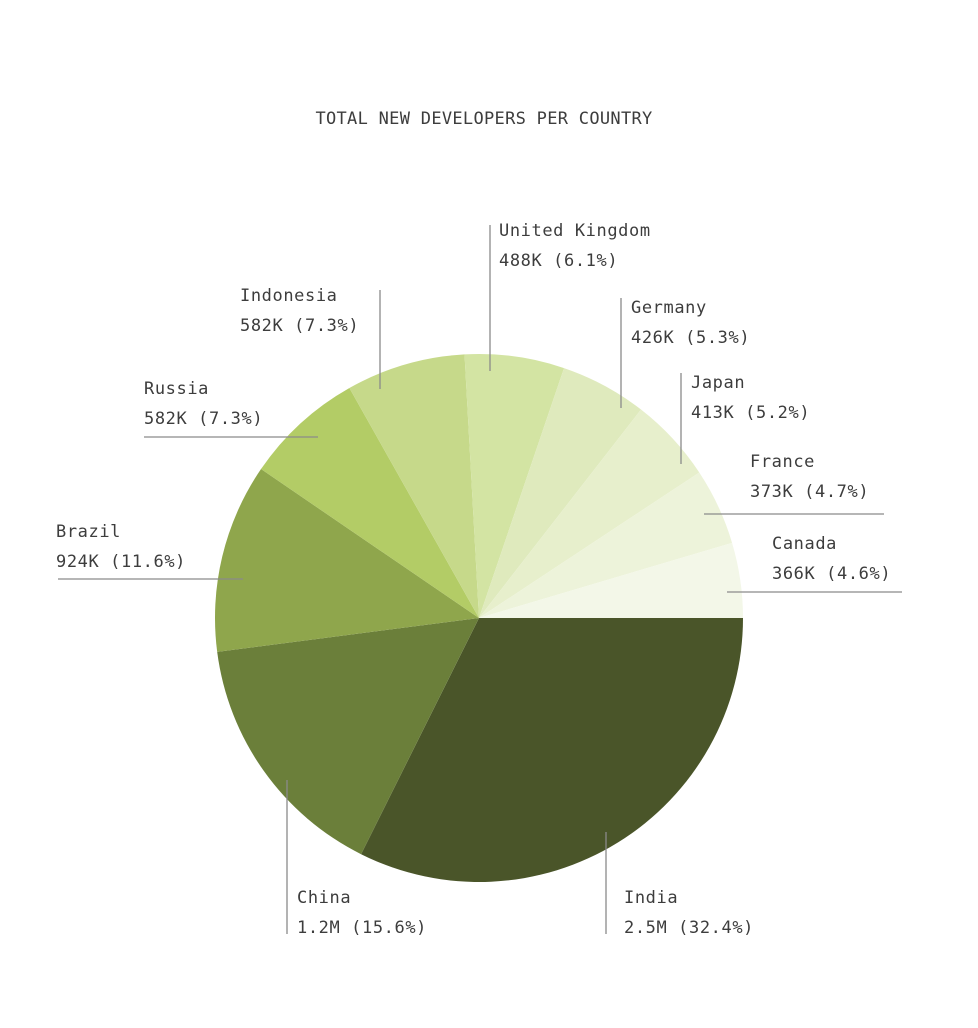 The width and height of the screenshot is (978, 1028). Describe the element at coordinates (651, 898) in the screenshot. I see `slice-label-india: India` at that location.